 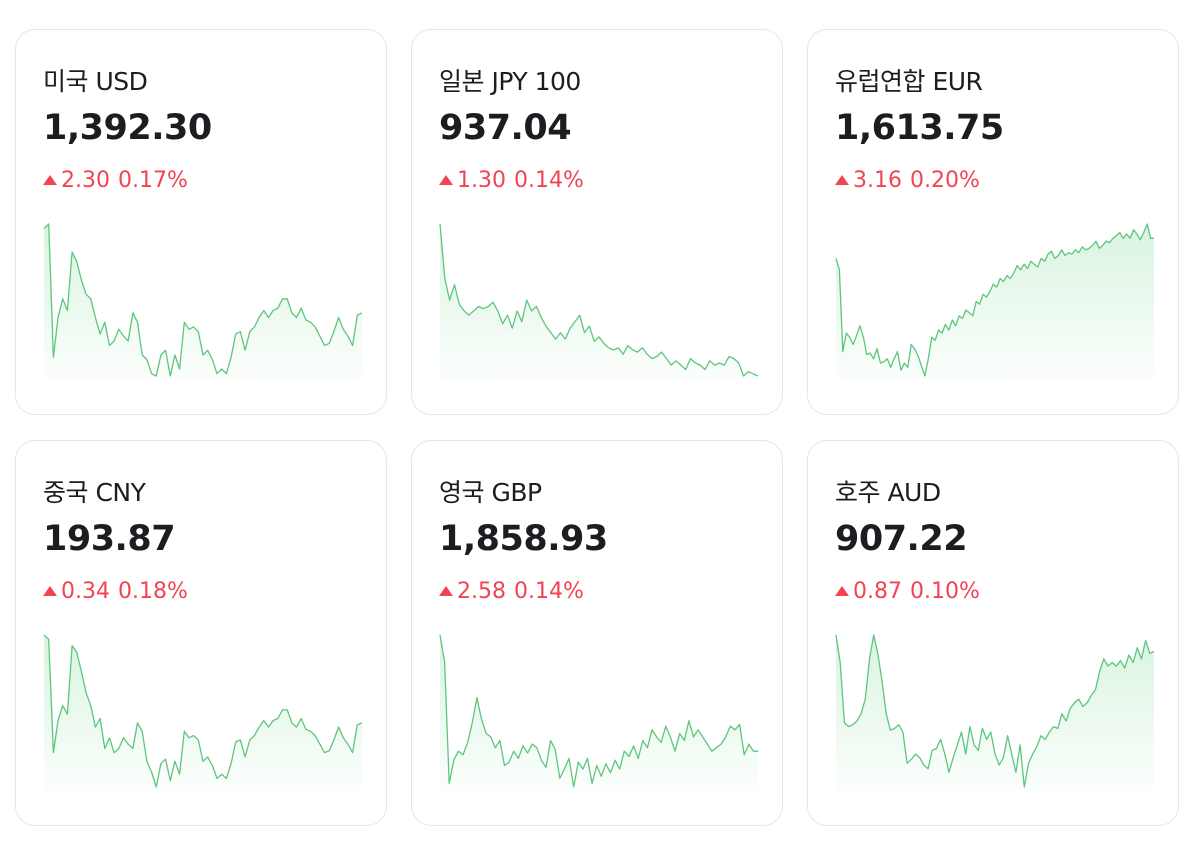 I want to click on change-percent: 0.10%, so click(x=944, y=591).